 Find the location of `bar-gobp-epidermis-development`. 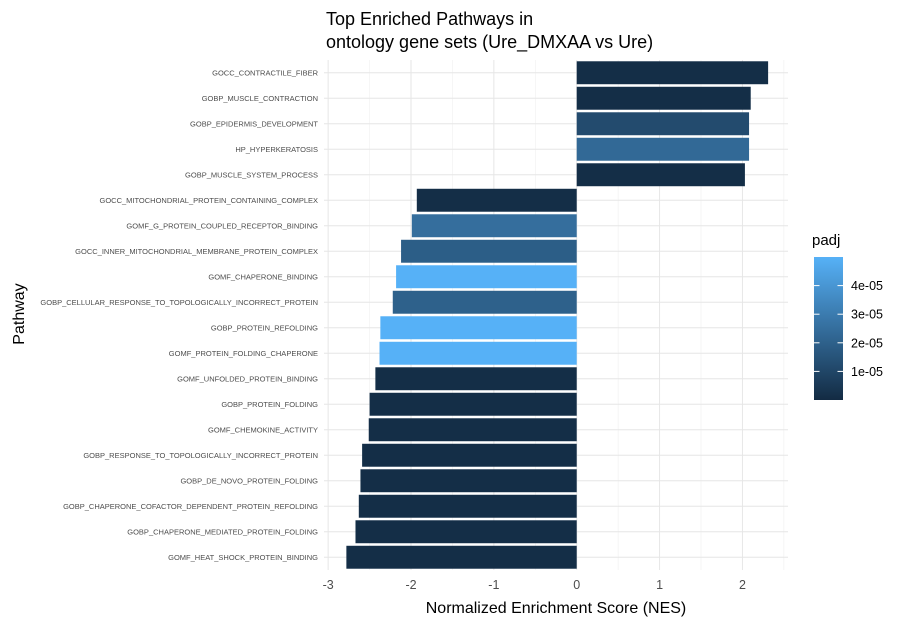

bar-gobp-epidermis-development is located at coordinates (663, 124).